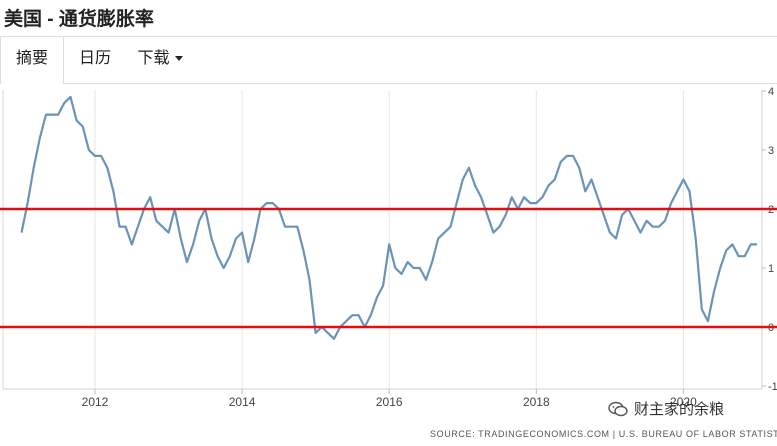 This screenshot has height=446, width=777. I want to click on tab-calendar: 日历, so click(95, 60).